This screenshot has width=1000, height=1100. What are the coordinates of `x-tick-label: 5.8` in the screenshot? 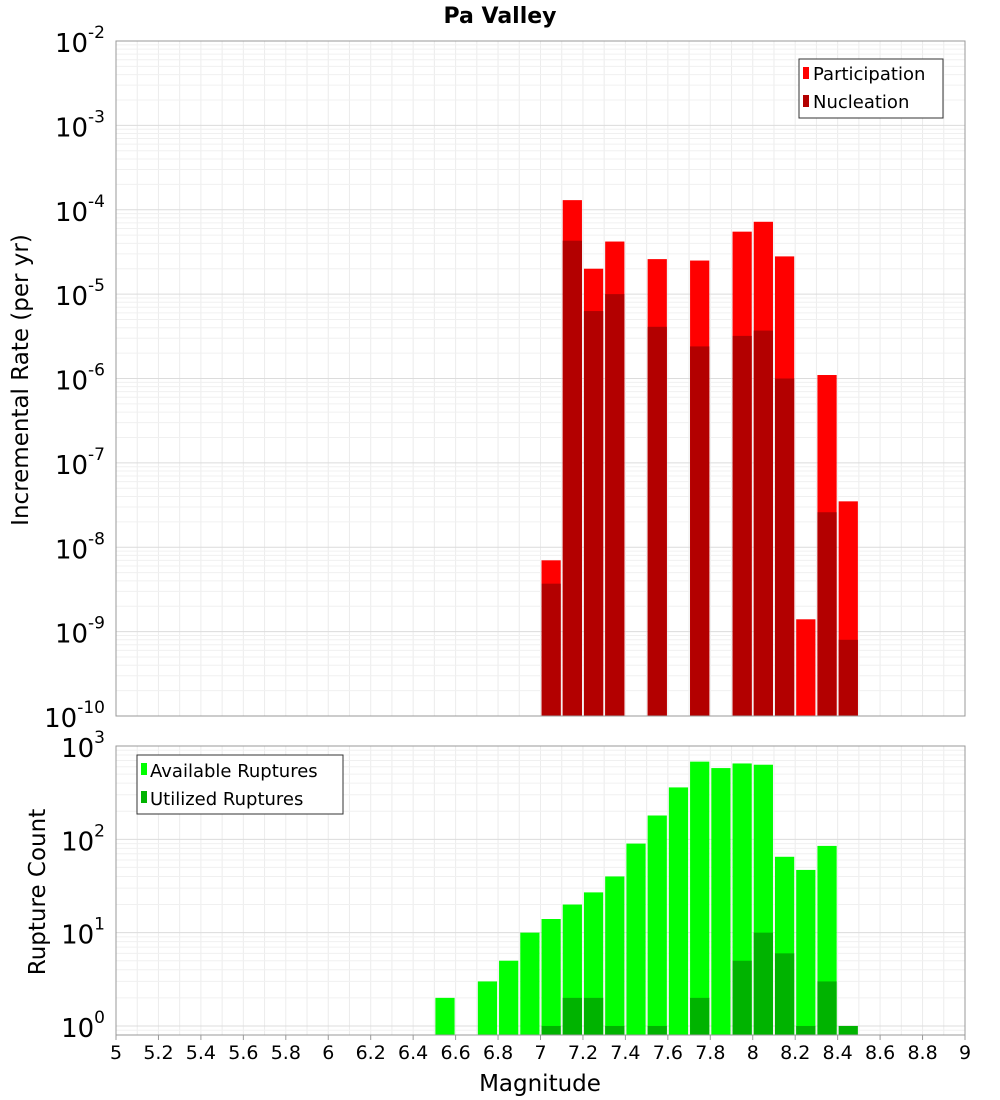 It's located at (286, 1053).